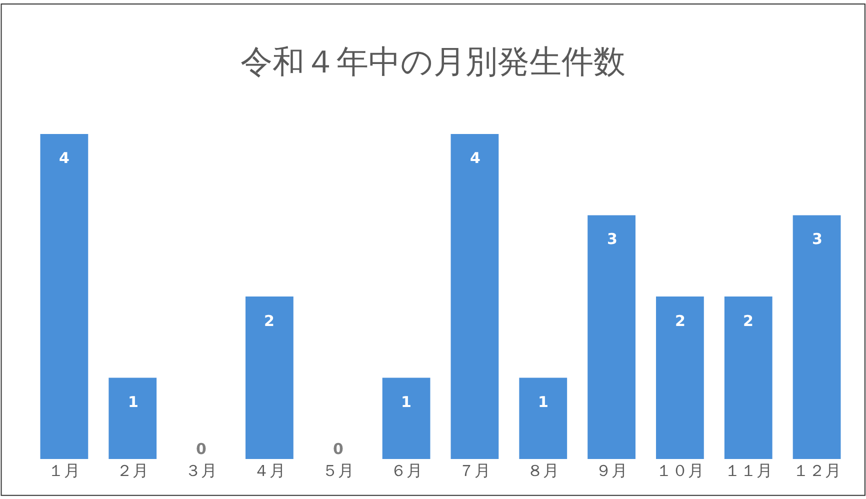 This screenshot has width=866, height=499. What do you see at coordinates (816, 470) in the screenshot?
I see `x-tick-label: １２月` at bounding box center [816, 470].